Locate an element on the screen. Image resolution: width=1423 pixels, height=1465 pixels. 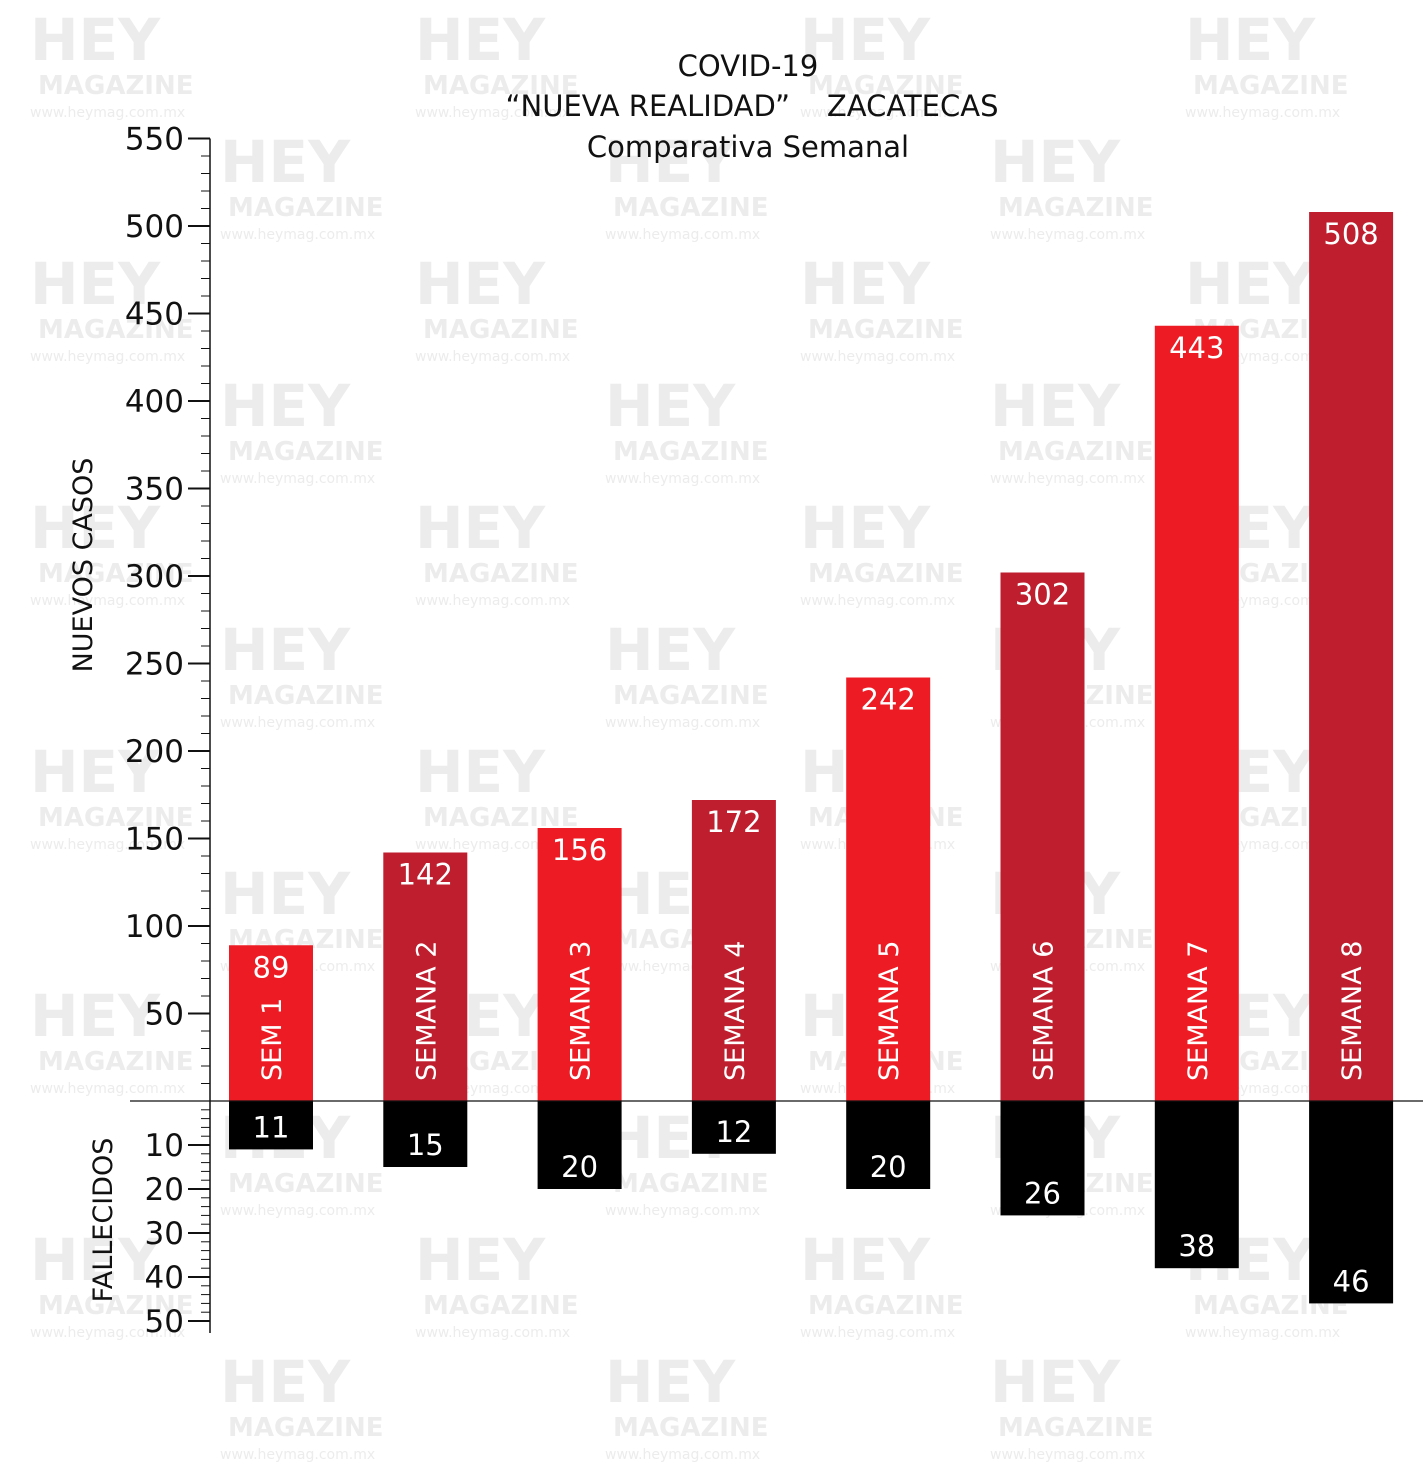
cases-value-label: 156 is located at coordinates (579, 850).